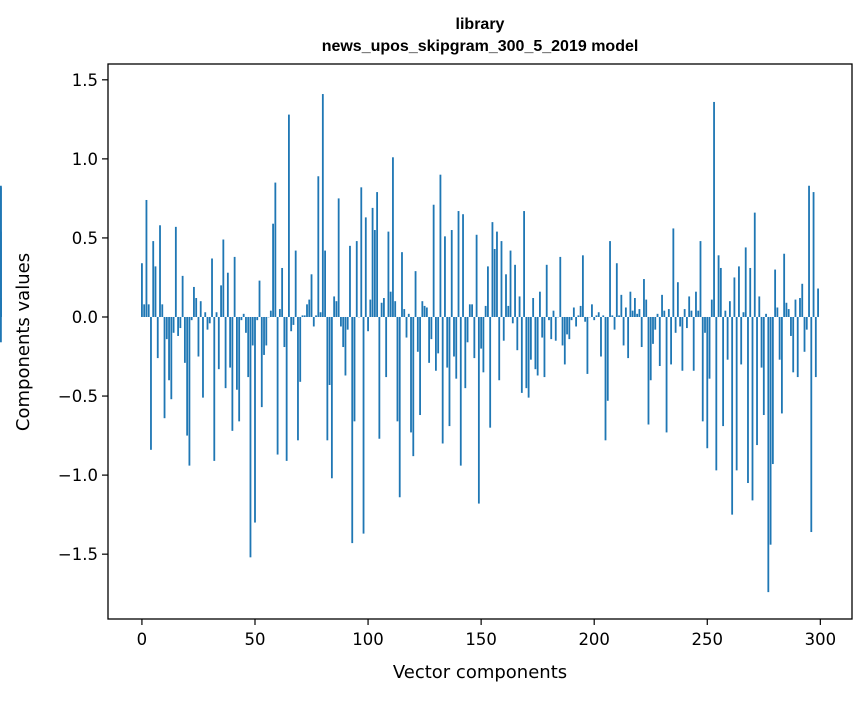 The width and height of the screenshot is (867, 701). Describe the element at coordinates (821, 639) in the screenshot. I see `x-tick-label: 300` at that location.